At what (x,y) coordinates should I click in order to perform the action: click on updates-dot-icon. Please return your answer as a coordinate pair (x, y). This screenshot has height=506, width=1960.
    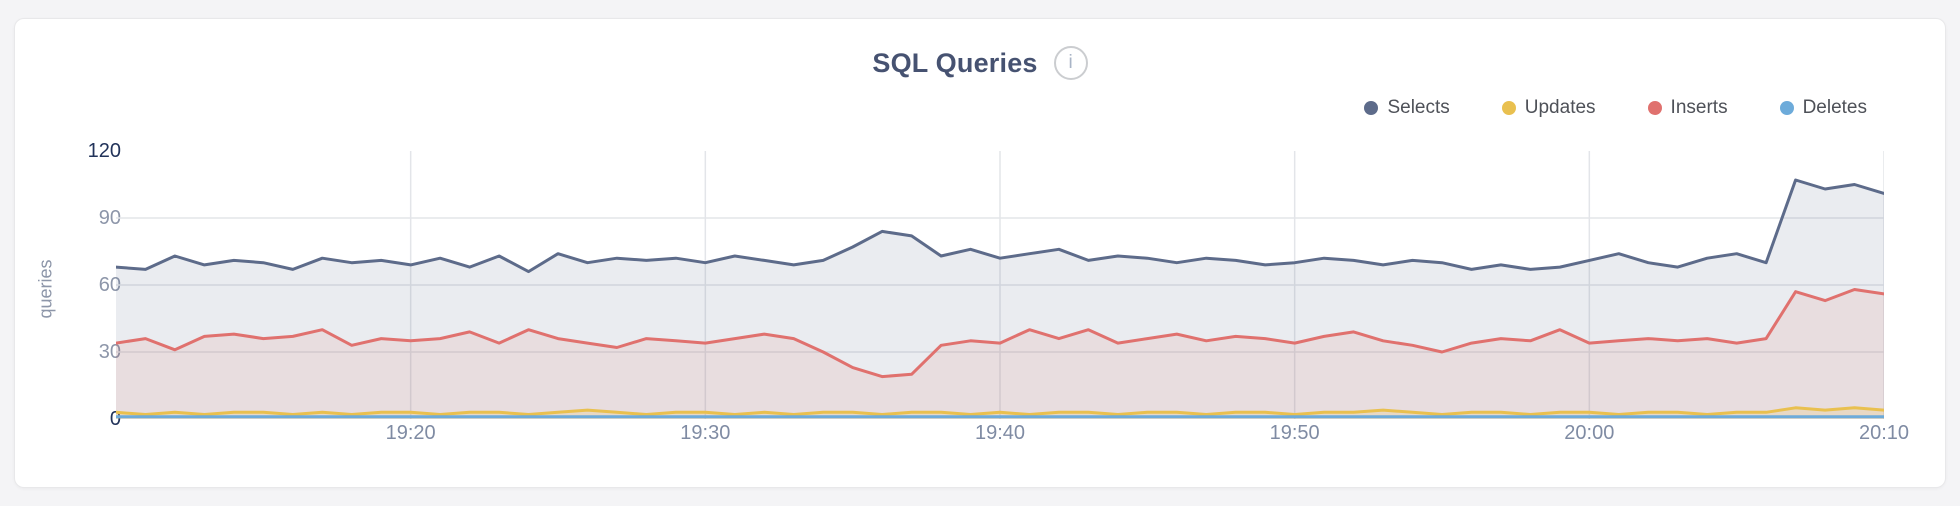
    Looking at the image, I should click on (1508, 108).